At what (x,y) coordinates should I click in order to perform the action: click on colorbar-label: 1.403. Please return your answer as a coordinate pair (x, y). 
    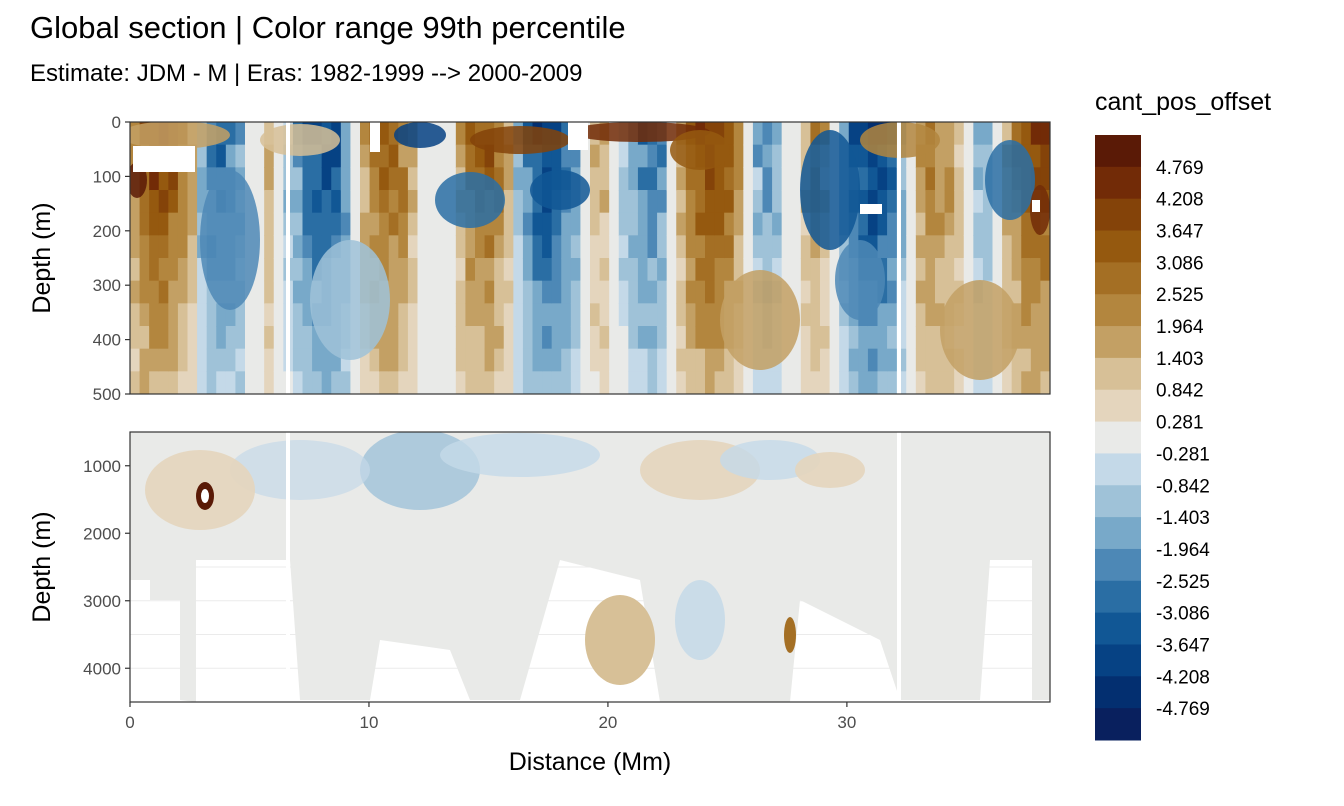
    Looking at the image, I should click on (1180, 359).